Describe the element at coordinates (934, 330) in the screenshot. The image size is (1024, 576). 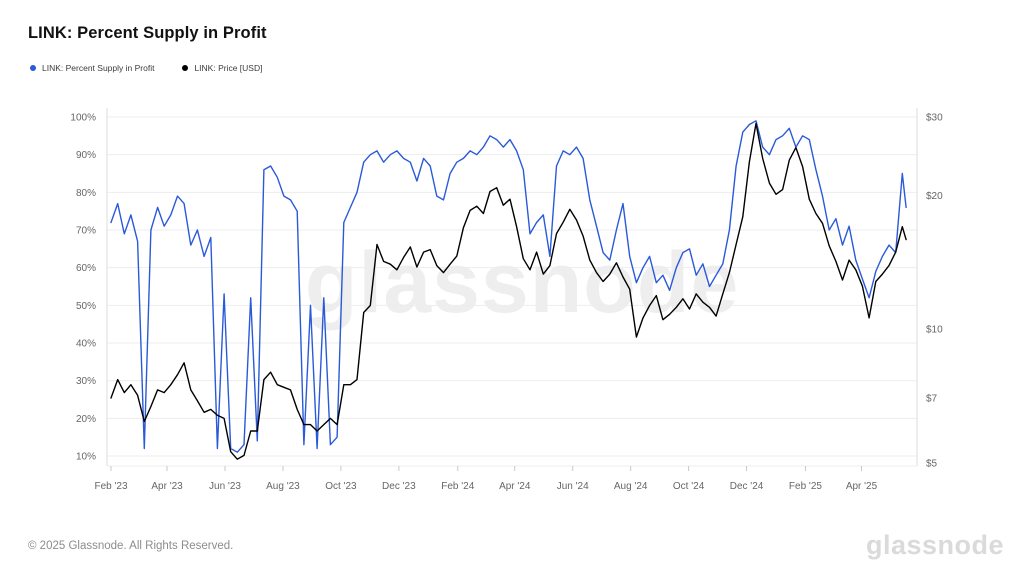
I see `y-axis-label-right: $10` at that location.